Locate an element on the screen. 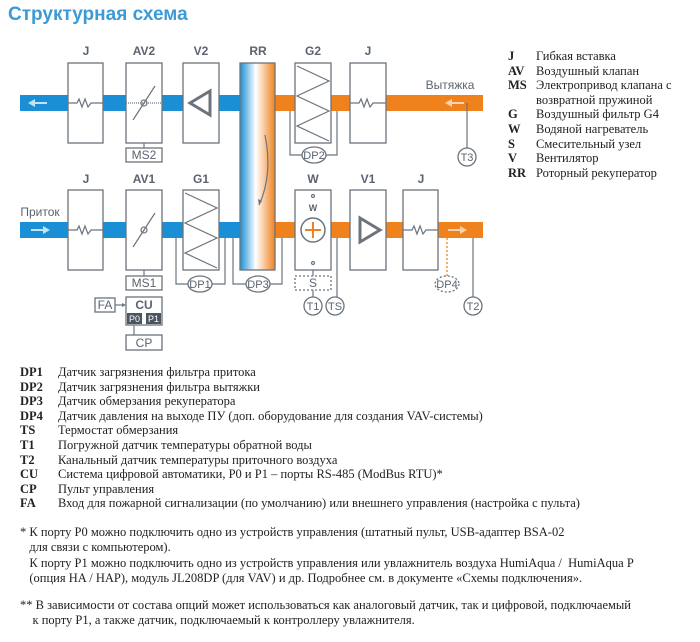 This screenshot has height=642, width=700. legend-abbr: S is located at coordinates (511, 143).